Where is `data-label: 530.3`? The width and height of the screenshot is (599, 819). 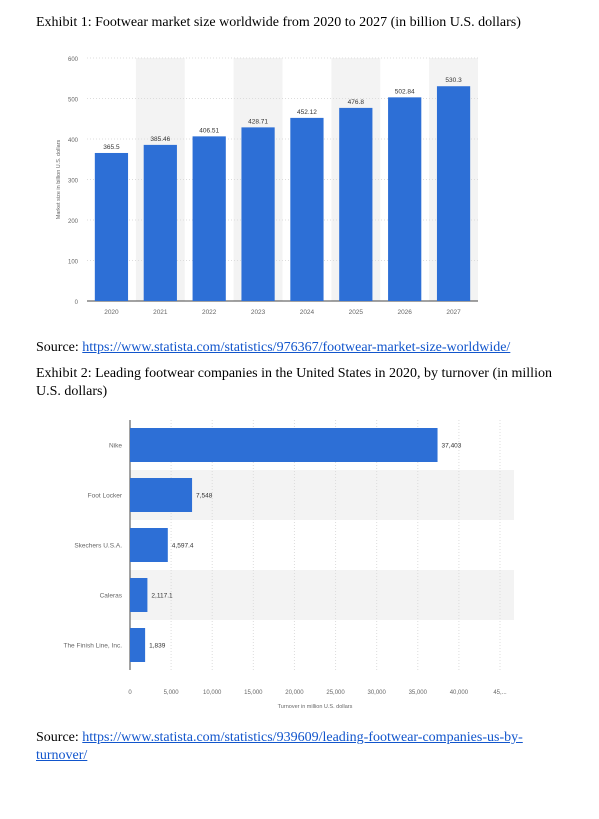 data-label: 530.3 is located at coordinates (453, 80).